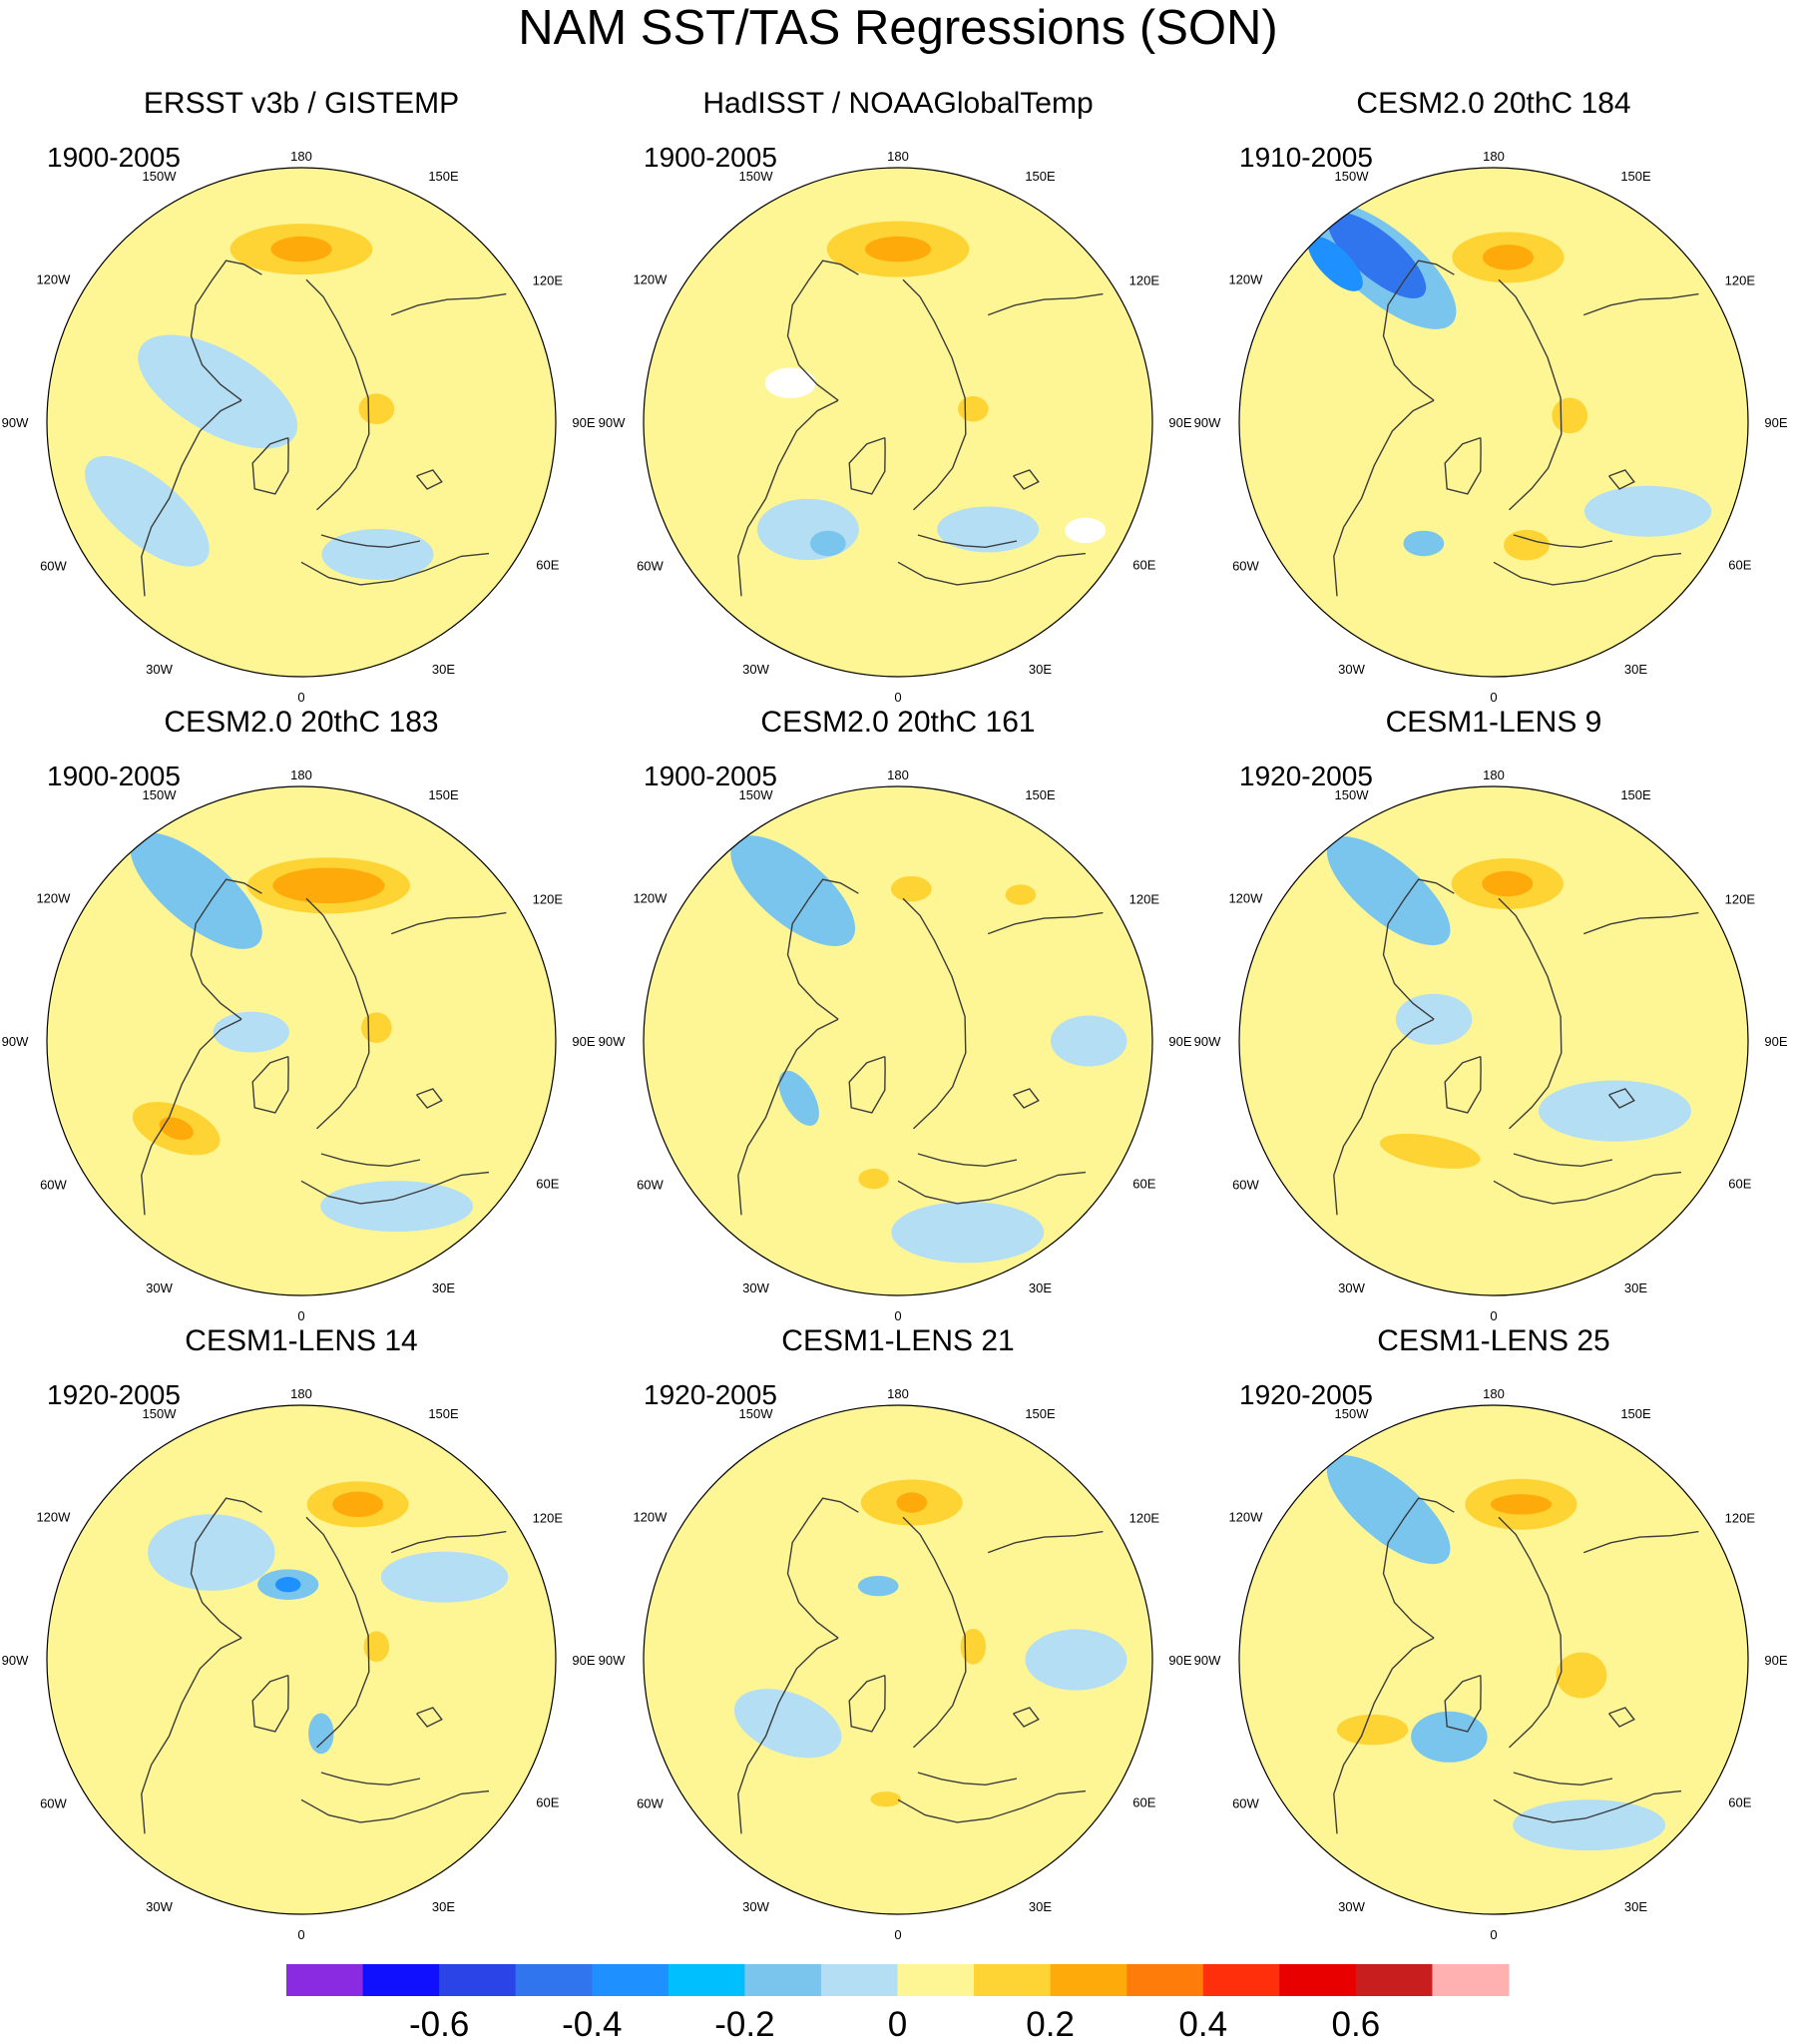 The width and height of the screenshot is (1796, 2044). Describe the element at coordinates (301, 722) in the screenshot. I see `panel-title: CESM2.0 20thC 183` at that location.